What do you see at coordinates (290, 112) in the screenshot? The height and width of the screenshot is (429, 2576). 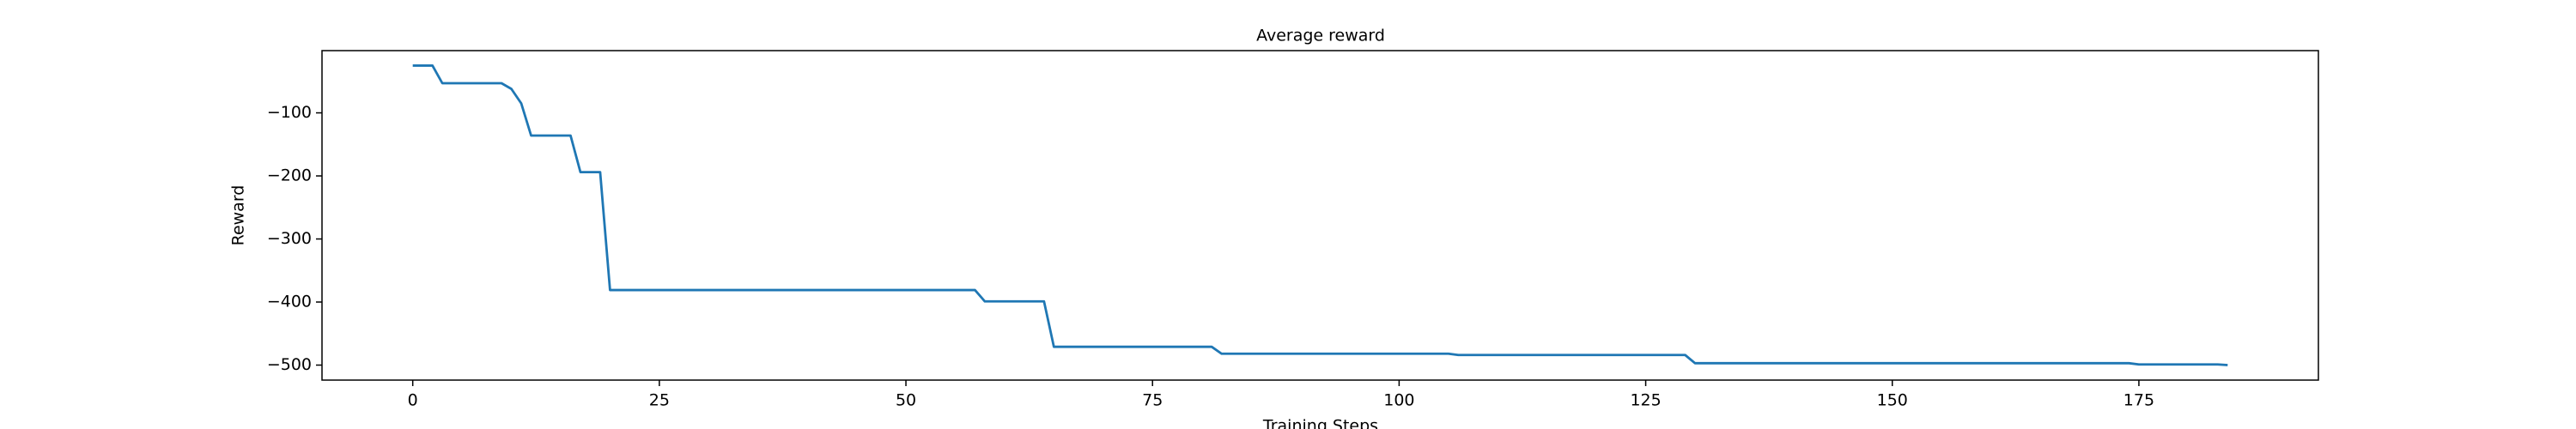 I see `y-tick-label: −100` at bounding box center [290, 112].